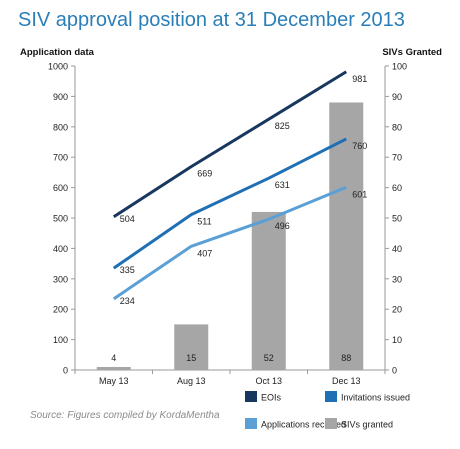  What do you see at coordinates (60, 127) in the screenshot?
I see `left-tick-label: 800` at bounding box center [60, 127].